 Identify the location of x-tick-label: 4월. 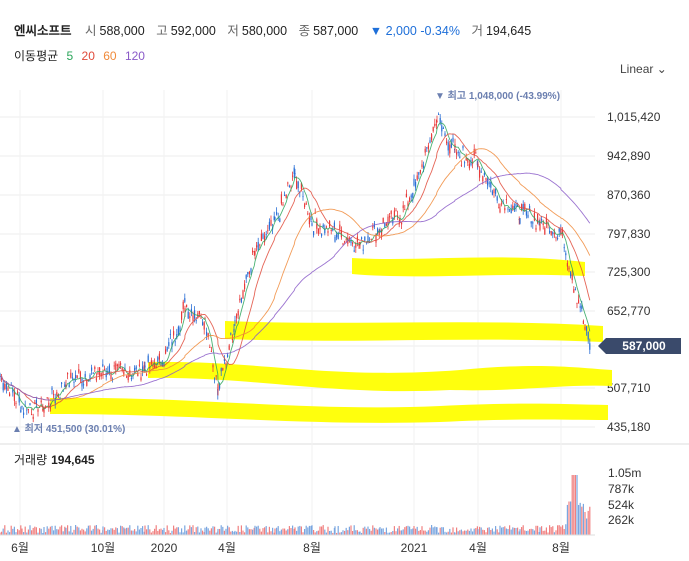
(227, 548).